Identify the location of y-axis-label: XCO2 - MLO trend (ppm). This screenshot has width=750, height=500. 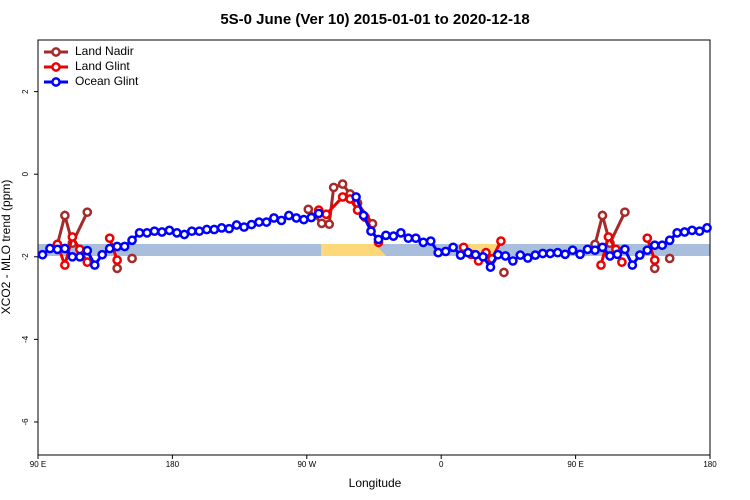
(6, 247).